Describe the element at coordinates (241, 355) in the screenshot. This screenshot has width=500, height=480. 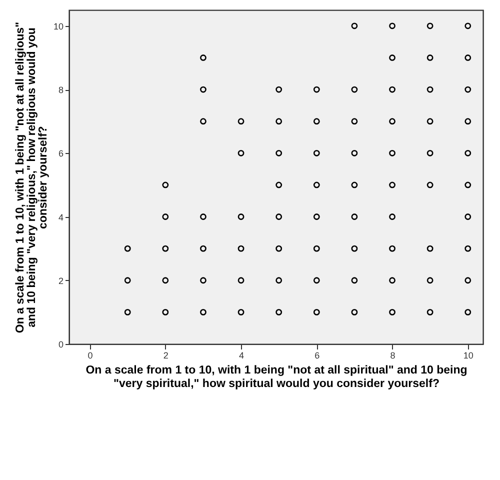
I see `x-tick-label: 4` at that location.